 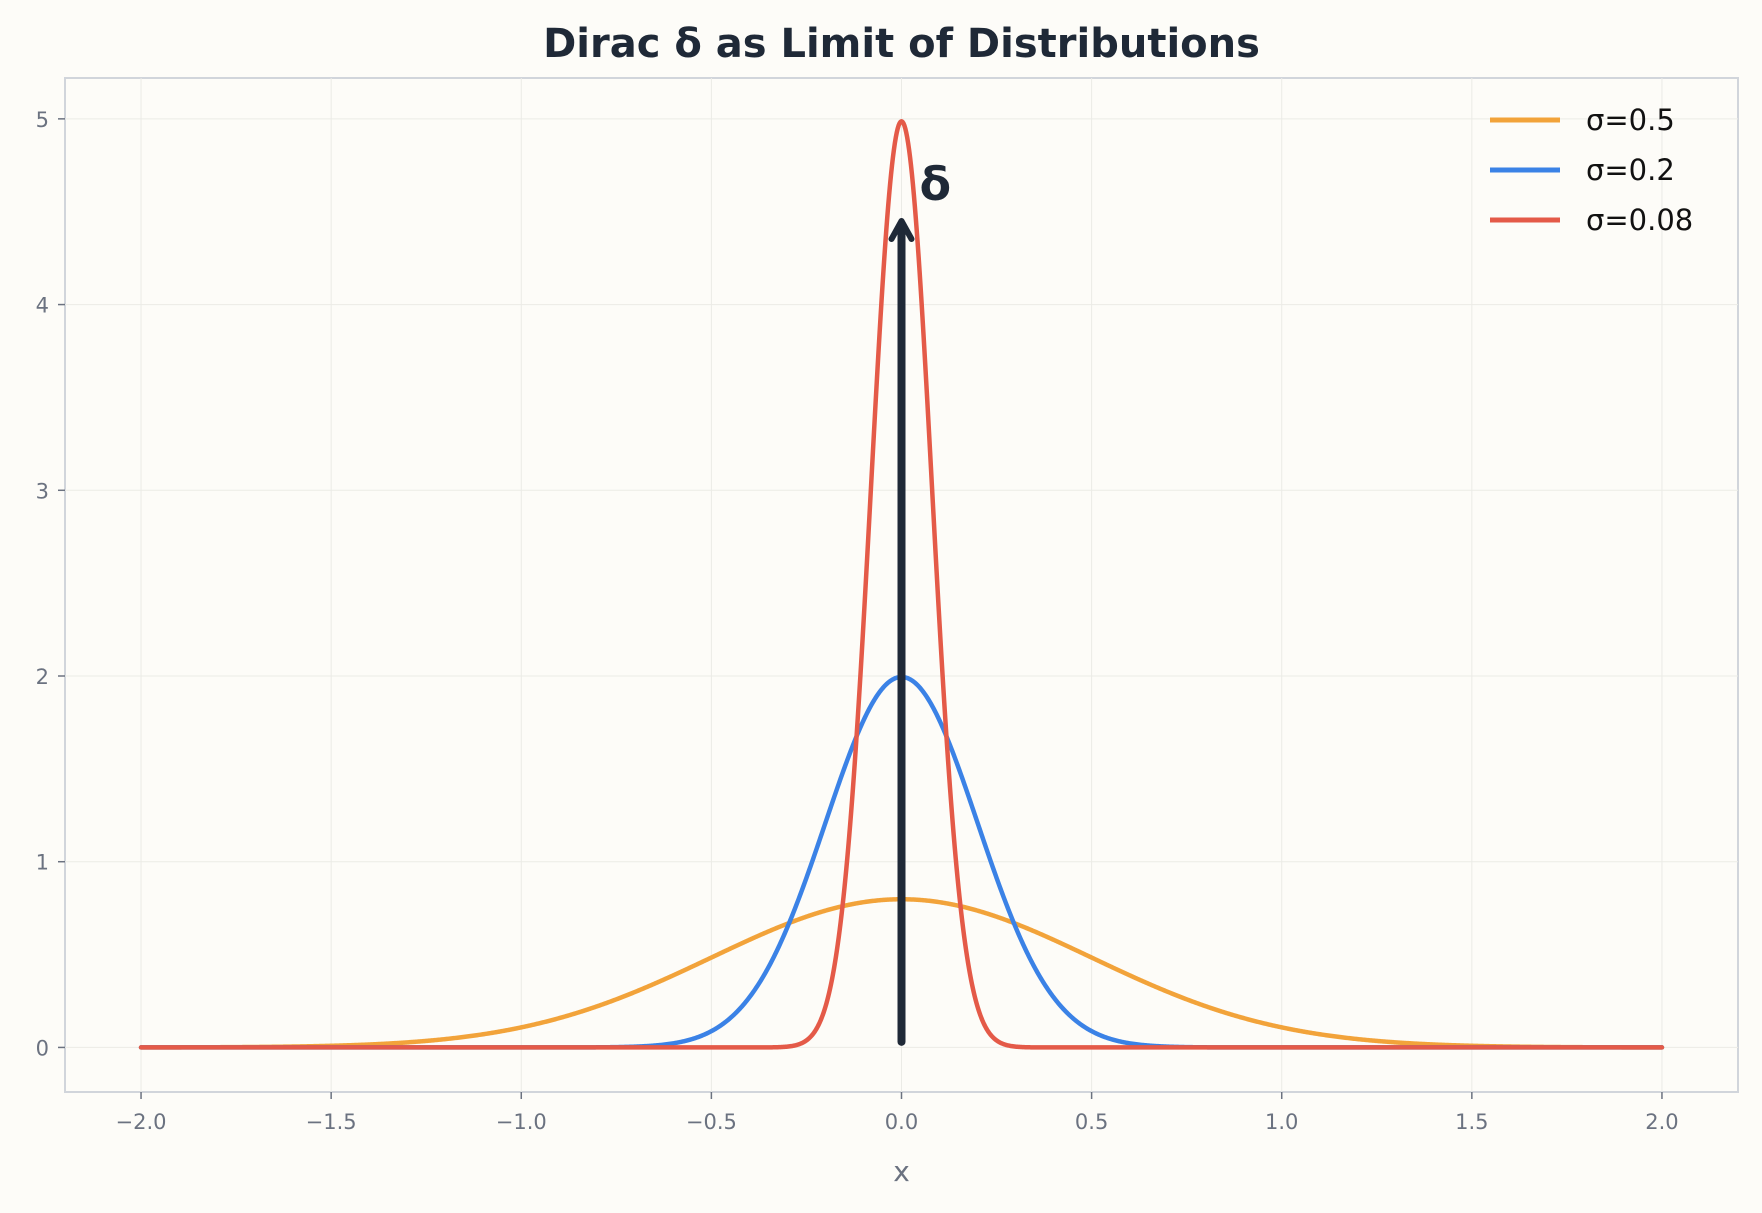 What do you see at coordinates (1091, 1122) in the screenshot?
I see `x-tick-label: 0.5` at bounding box center [1091, 1122].